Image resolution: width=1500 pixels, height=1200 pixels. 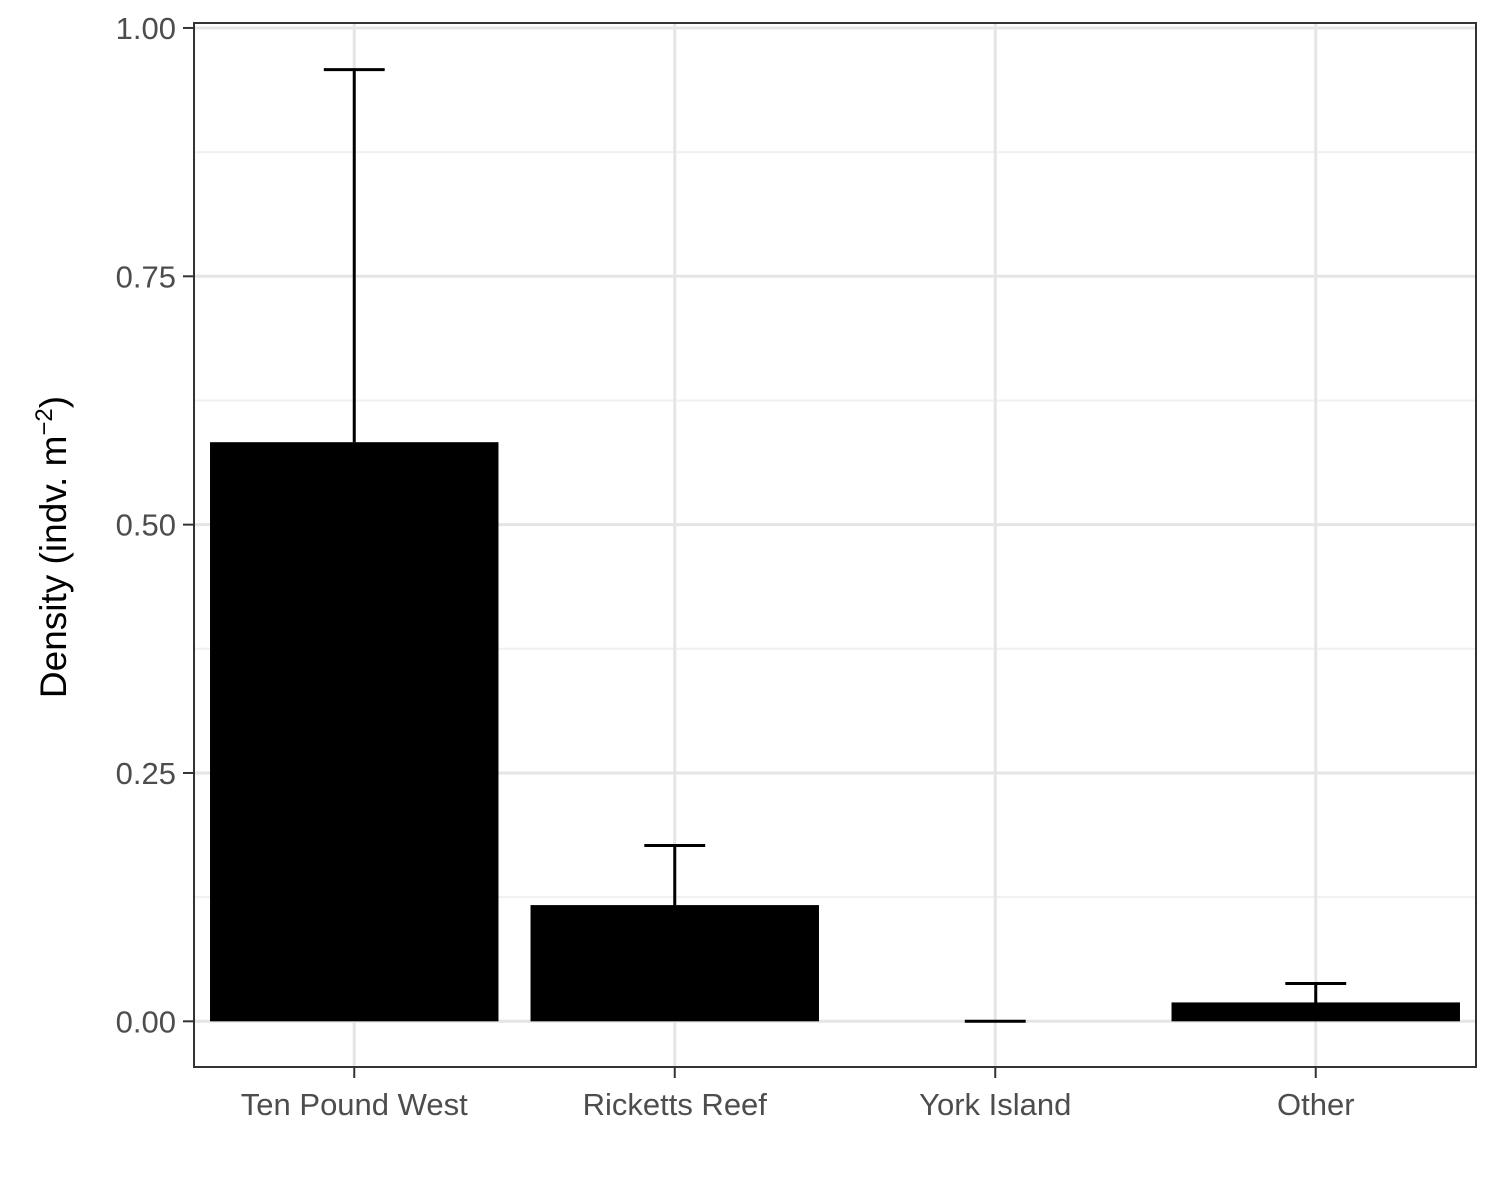 What do you see at coordinates (53, 636) in the screenshot?
I see `y-axis-title-main: Density` at bounding box center [53, 636].